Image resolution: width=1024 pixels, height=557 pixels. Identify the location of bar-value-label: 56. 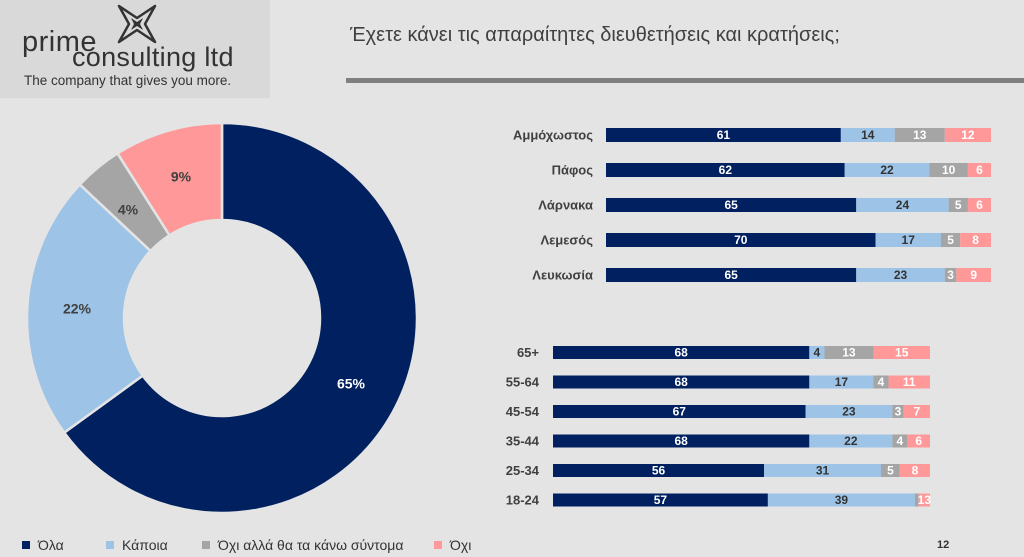
(659, 471).